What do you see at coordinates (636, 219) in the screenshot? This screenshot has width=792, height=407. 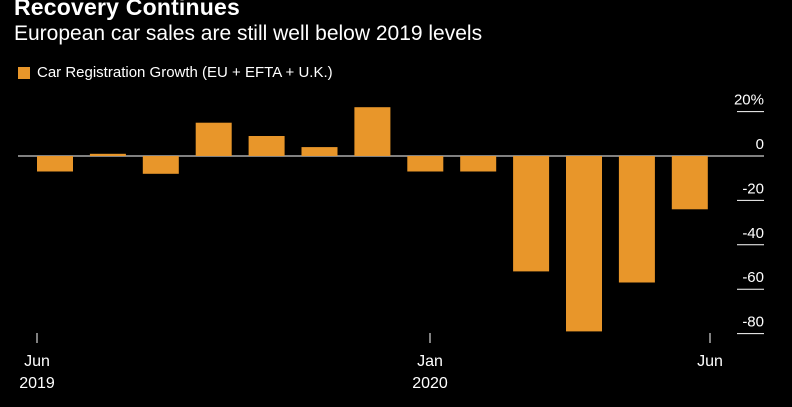 I see `bar-may-2020` at bounding box center [636, 219].